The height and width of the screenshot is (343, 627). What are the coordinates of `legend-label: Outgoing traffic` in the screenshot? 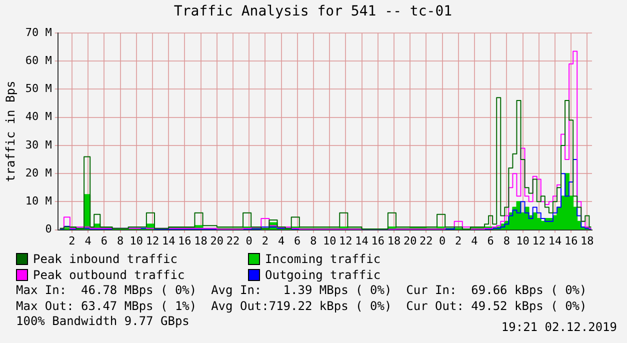 It's located at (323, 275).